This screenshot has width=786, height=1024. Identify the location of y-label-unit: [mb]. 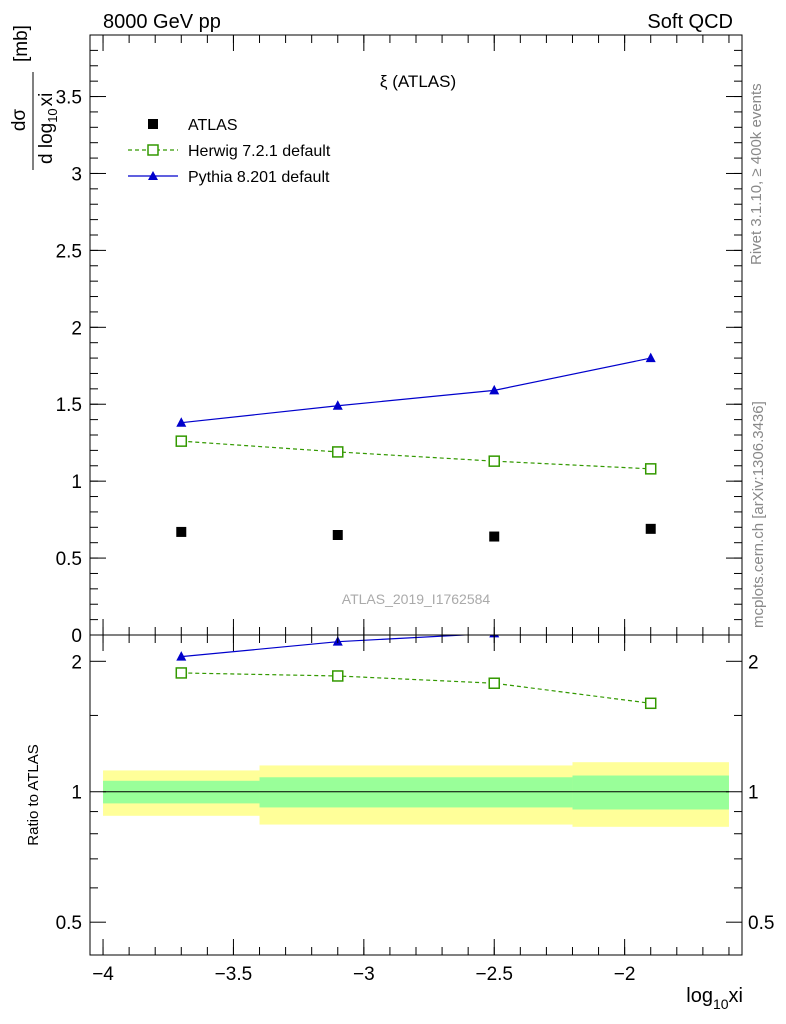
(21, 43).